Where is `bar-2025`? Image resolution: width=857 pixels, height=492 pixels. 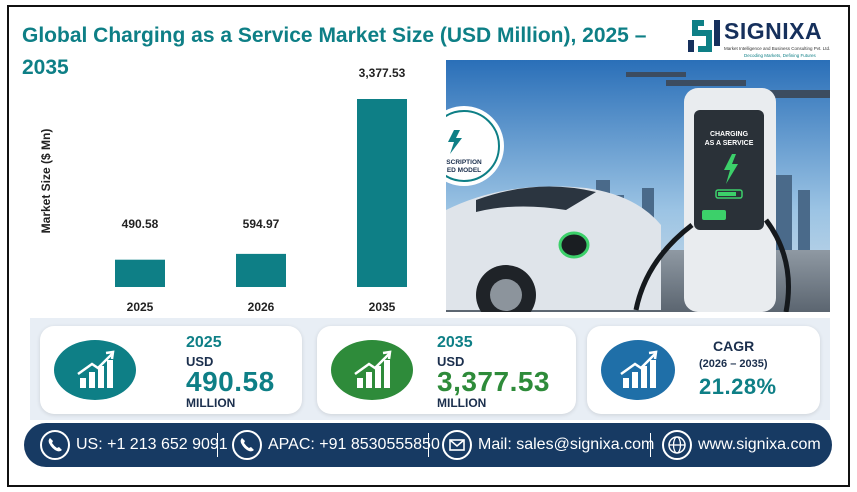 bar-2025 is located at coordinates (140, 273).